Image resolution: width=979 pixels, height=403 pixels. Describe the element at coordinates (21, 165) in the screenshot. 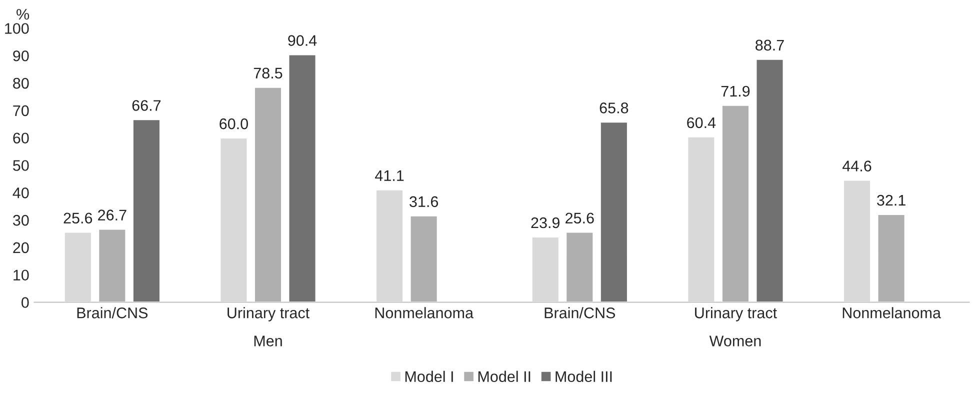

I see `y-tick-label: 50` at that location.